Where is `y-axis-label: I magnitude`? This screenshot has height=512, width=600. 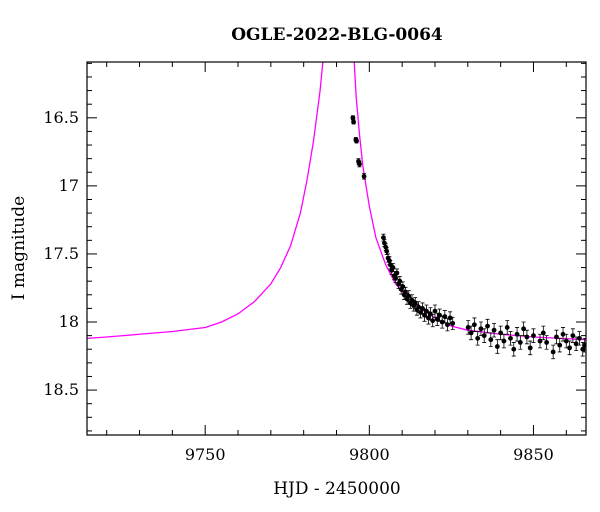 y-axis-label: I magnitude is located at coordinates (19, 248).